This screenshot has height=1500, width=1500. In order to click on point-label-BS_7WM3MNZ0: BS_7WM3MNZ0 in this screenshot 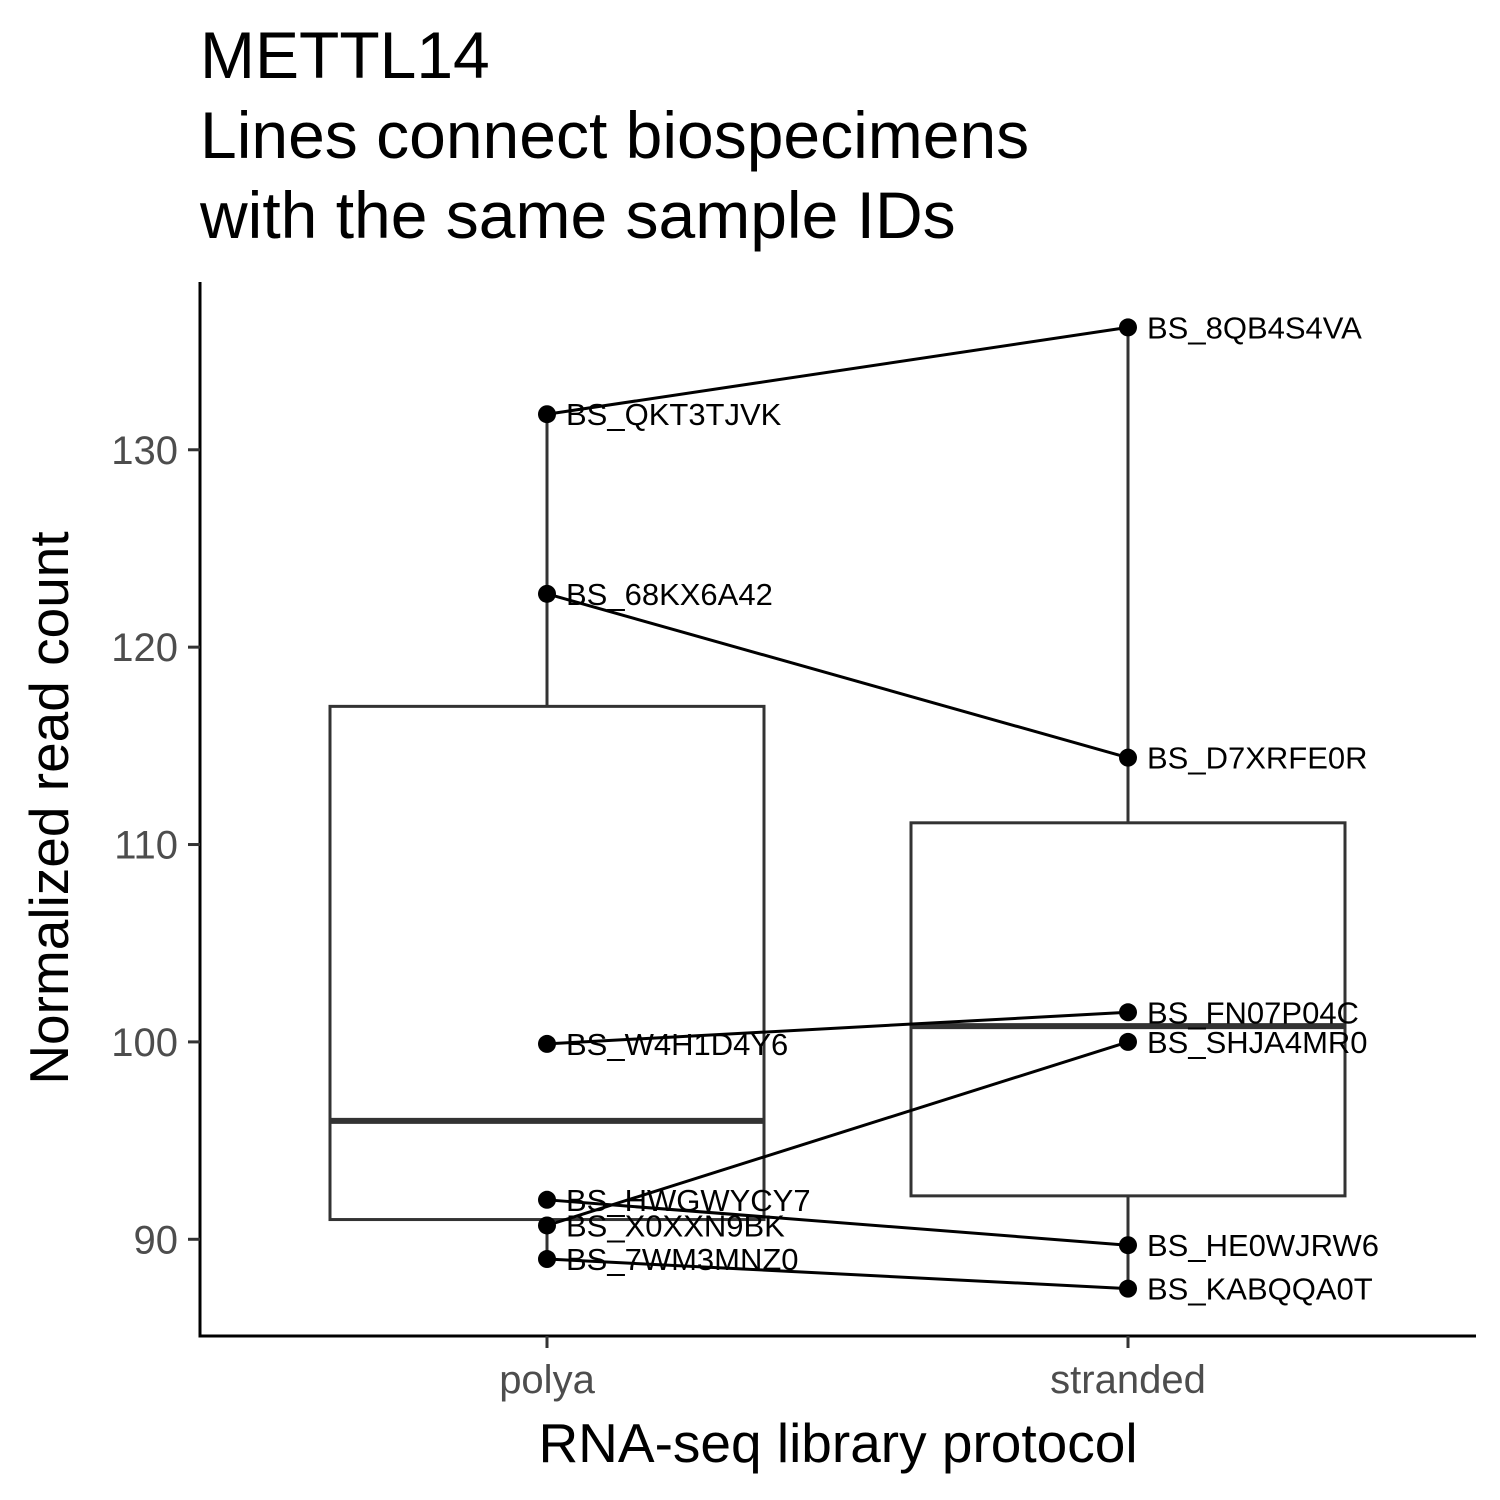, I will do `click(682, 1259)`.